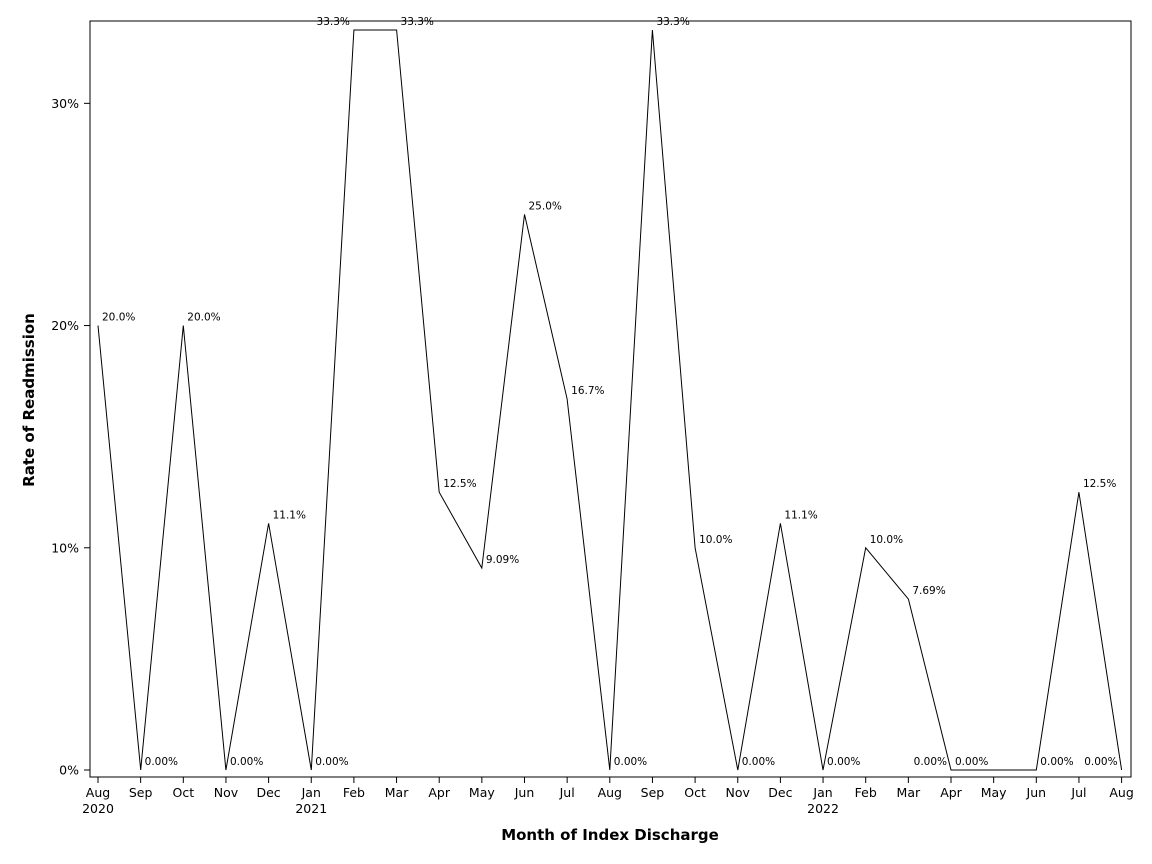 The image size is (1152, 864). Describe the element at coordinates (65, 547) in the screenshot. I see `y-tick-label: 10%` at that location.